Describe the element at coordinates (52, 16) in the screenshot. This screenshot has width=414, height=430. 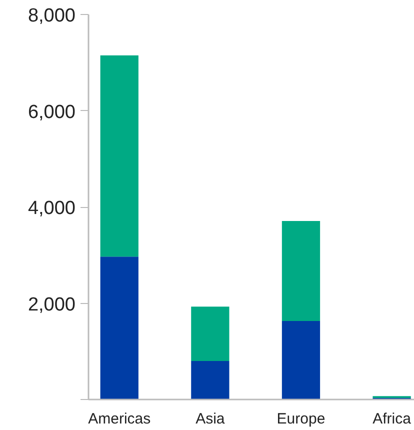
I see `y-tick-label: 8,000` at that location.